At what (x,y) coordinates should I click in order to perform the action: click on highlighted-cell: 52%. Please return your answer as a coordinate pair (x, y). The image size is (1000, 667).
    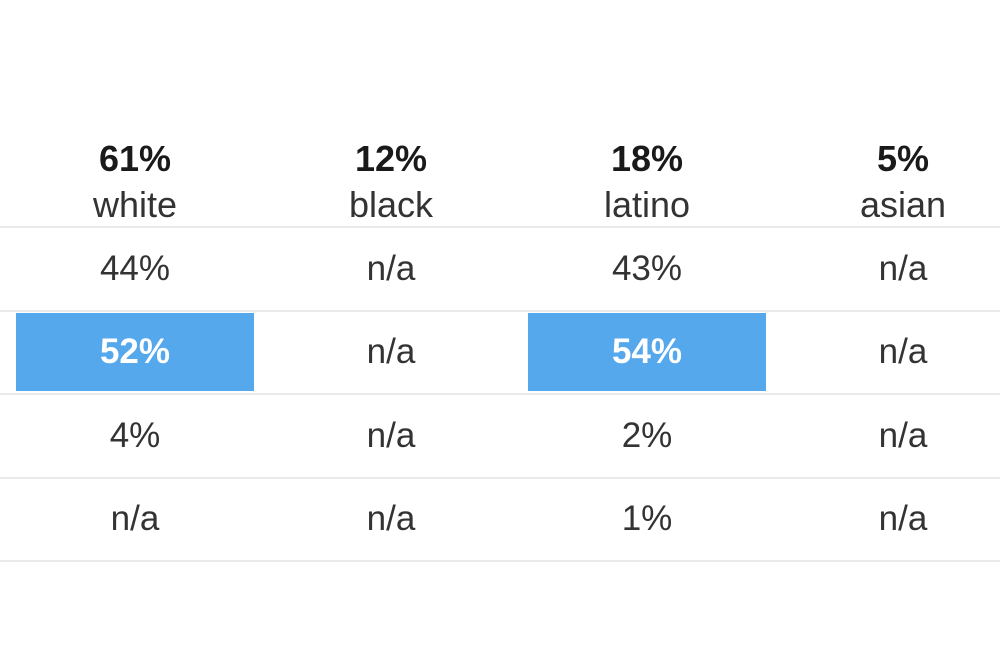
    Looking at the image, I should click on (135, 352).